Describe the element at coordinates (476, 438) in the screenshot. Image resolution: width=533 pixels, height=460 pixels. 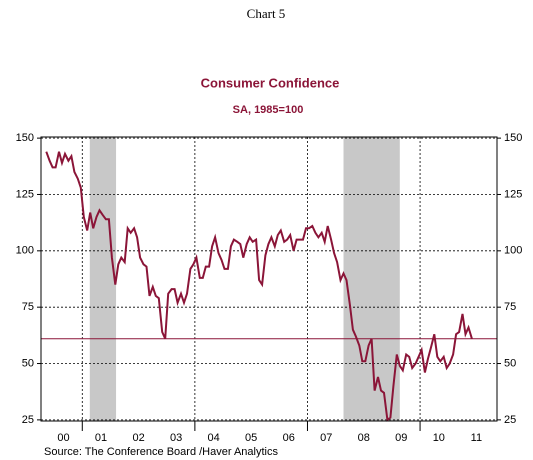
I see `x-tick-label: 11` at that location.